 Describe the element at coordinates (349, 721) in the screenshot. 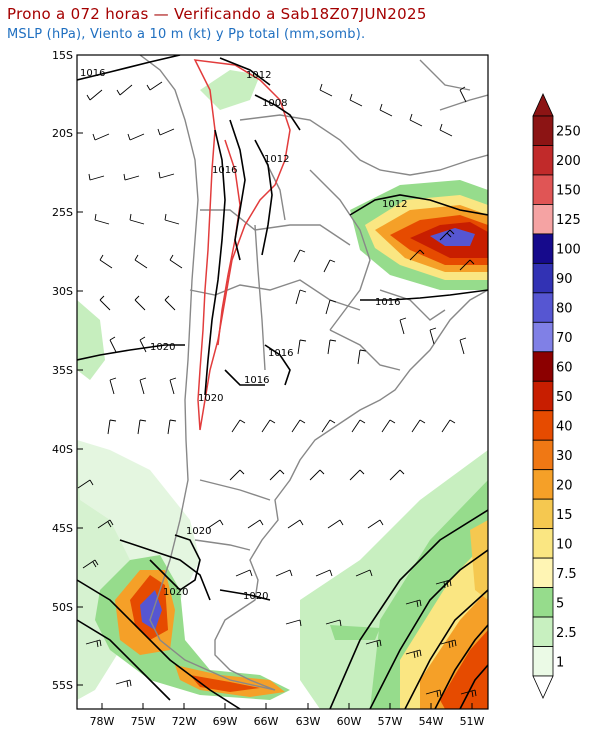

I see `lon-label: 60W` at that location.